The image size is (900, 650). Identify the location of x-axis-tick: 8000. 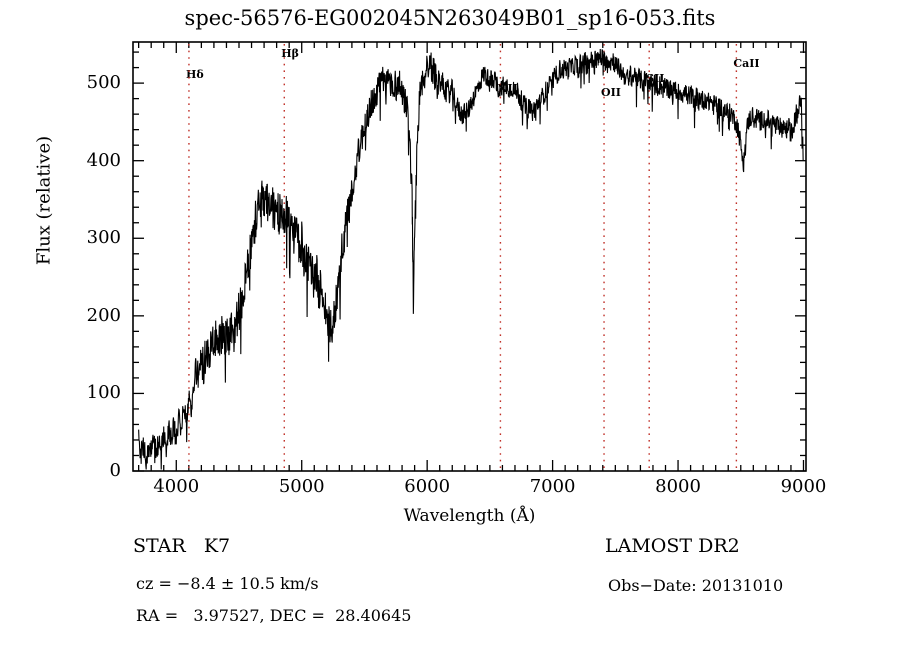
(678, 486).